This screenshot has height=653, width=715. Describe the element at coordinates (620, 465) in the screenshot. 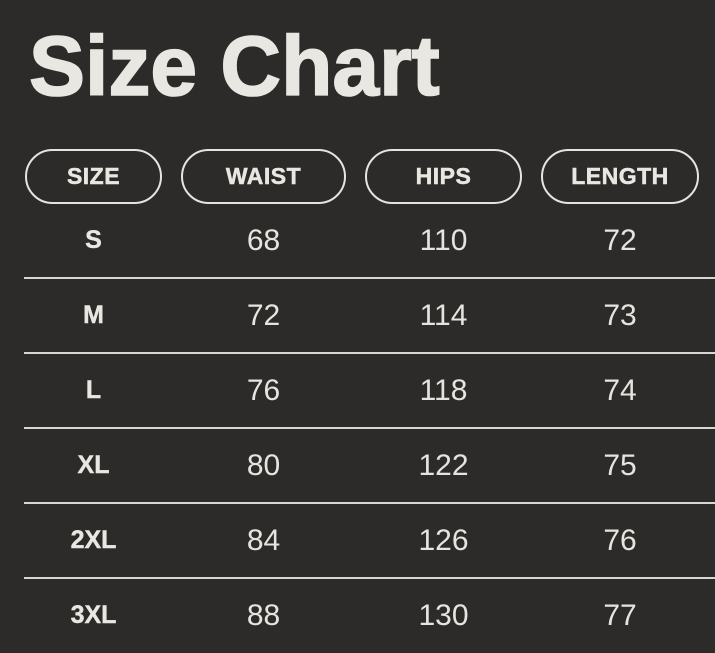

I see `length-cell: 75` at that location.